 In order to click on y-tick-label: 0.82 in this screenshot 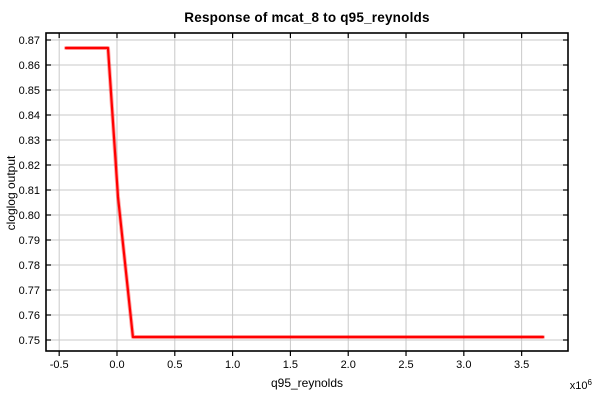, I will do `click(29, 166)`.